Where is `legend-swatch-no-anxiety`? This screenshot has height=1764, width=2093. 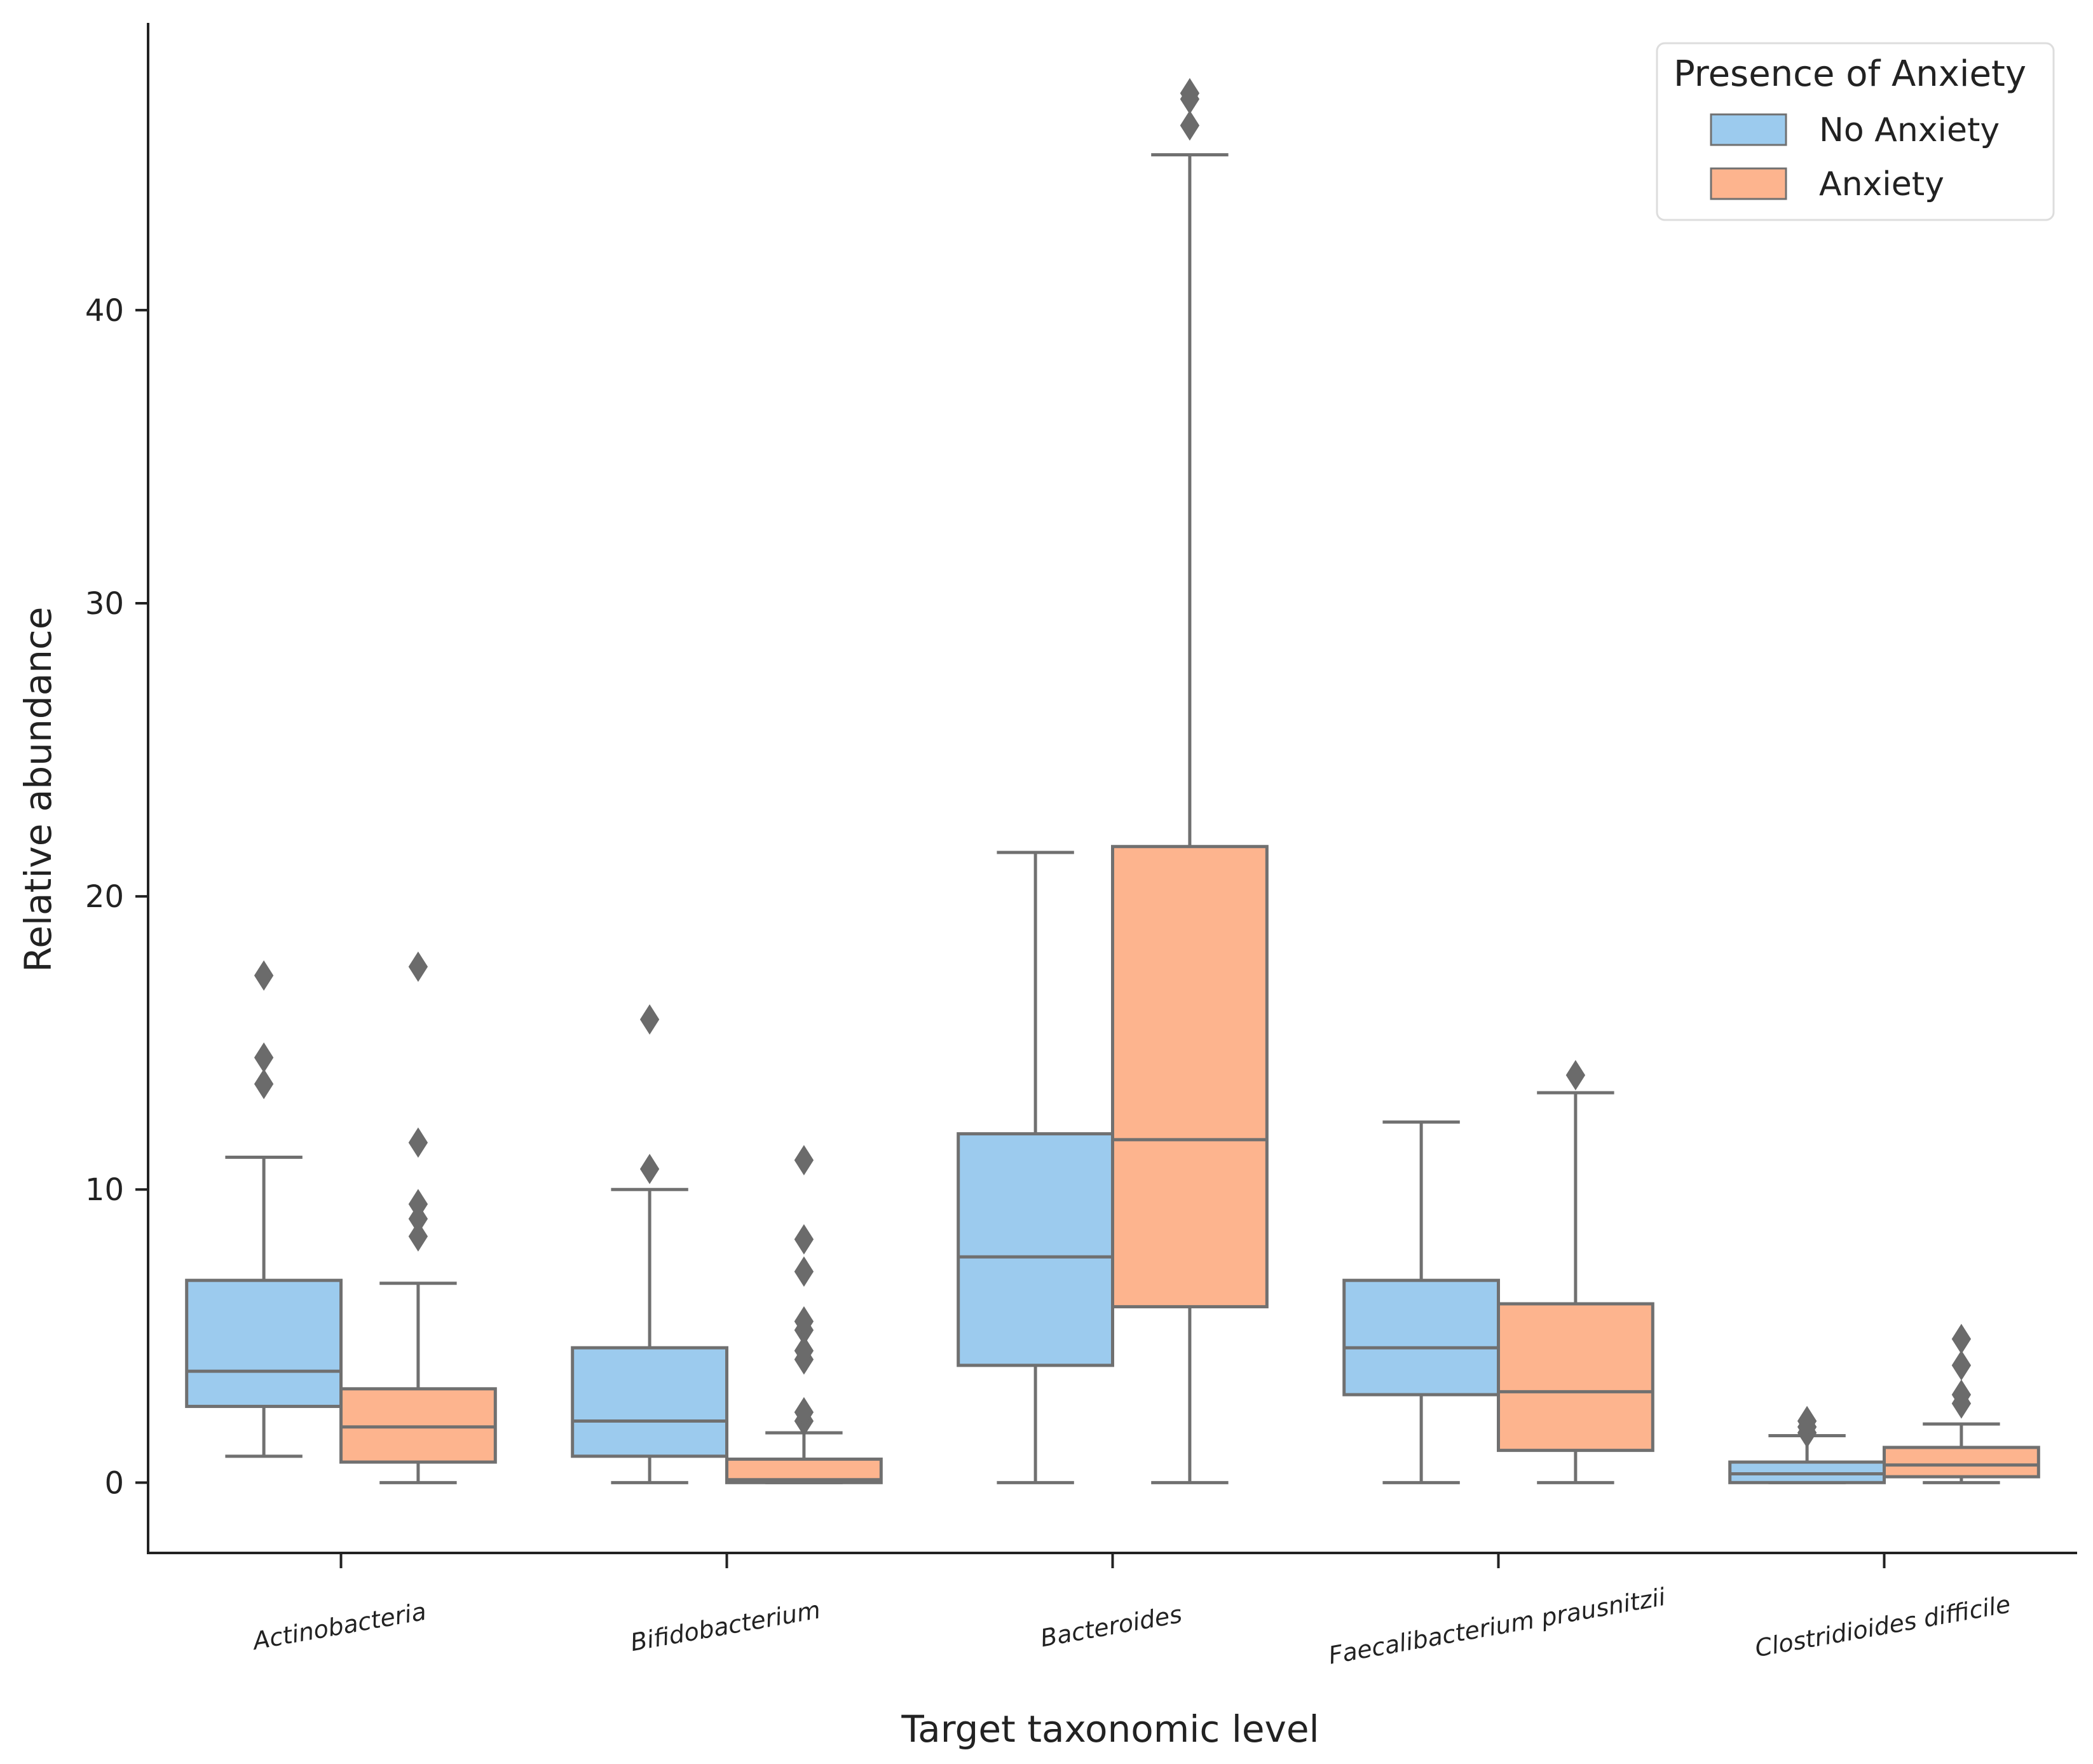 legend-swatch-no-anxiety is located at coordinates (1749, 129).